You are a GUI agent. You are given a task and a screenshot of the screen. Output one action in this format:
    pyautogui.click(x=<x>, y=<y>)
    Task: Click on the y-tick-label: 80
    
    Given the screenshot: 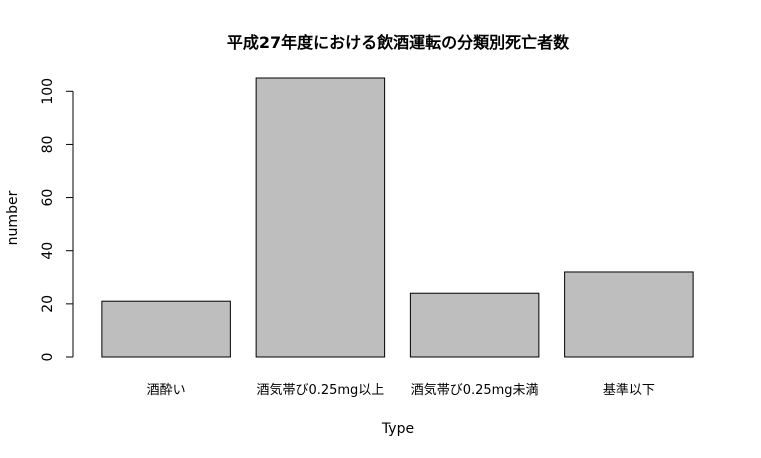 What is the action you would take?
    pyautogui.click(x=48, y=145)
    